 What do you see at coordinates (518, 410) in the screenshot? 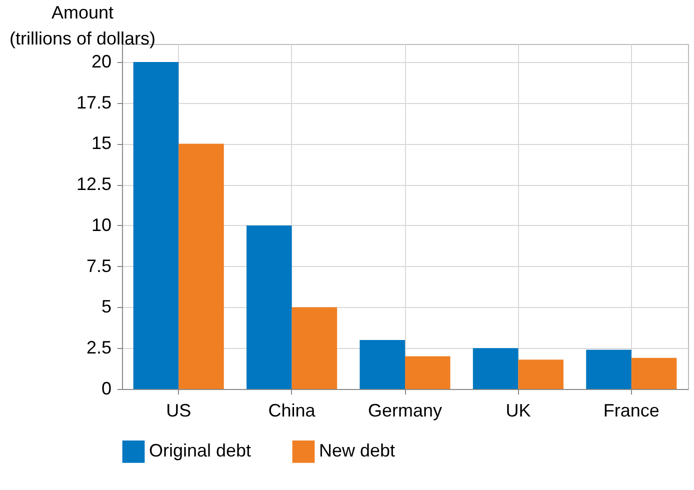
I see `x-tick-label: UK` at bounding box center [518, 410].